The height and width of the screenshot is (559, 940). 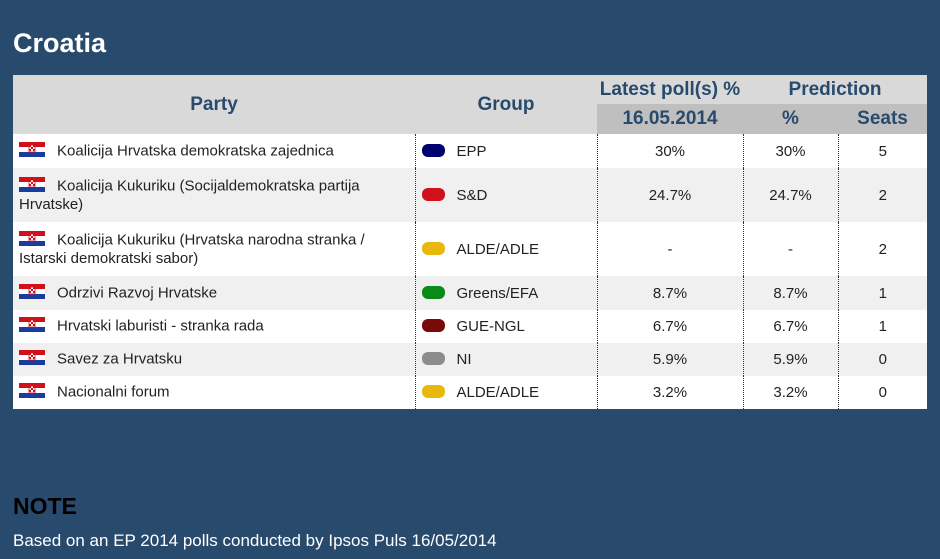 What do you see at coordinates (505, 359) in the screenshot?
I see `group-cell: NI` at bounding box center [505, 359].